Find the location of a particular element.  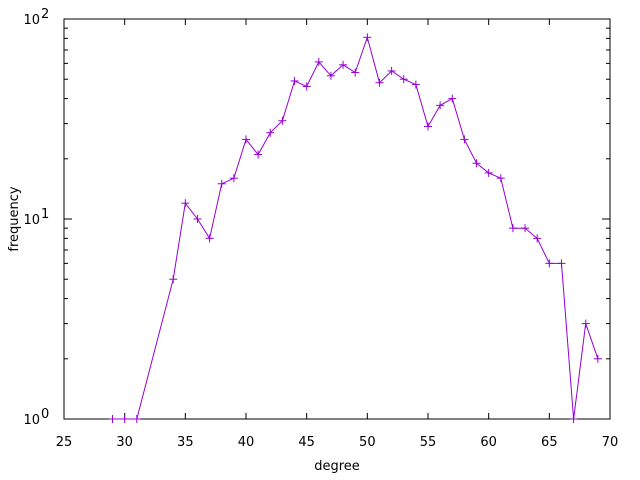

x-tick-label: 50 is located at coordinates (367, 442).